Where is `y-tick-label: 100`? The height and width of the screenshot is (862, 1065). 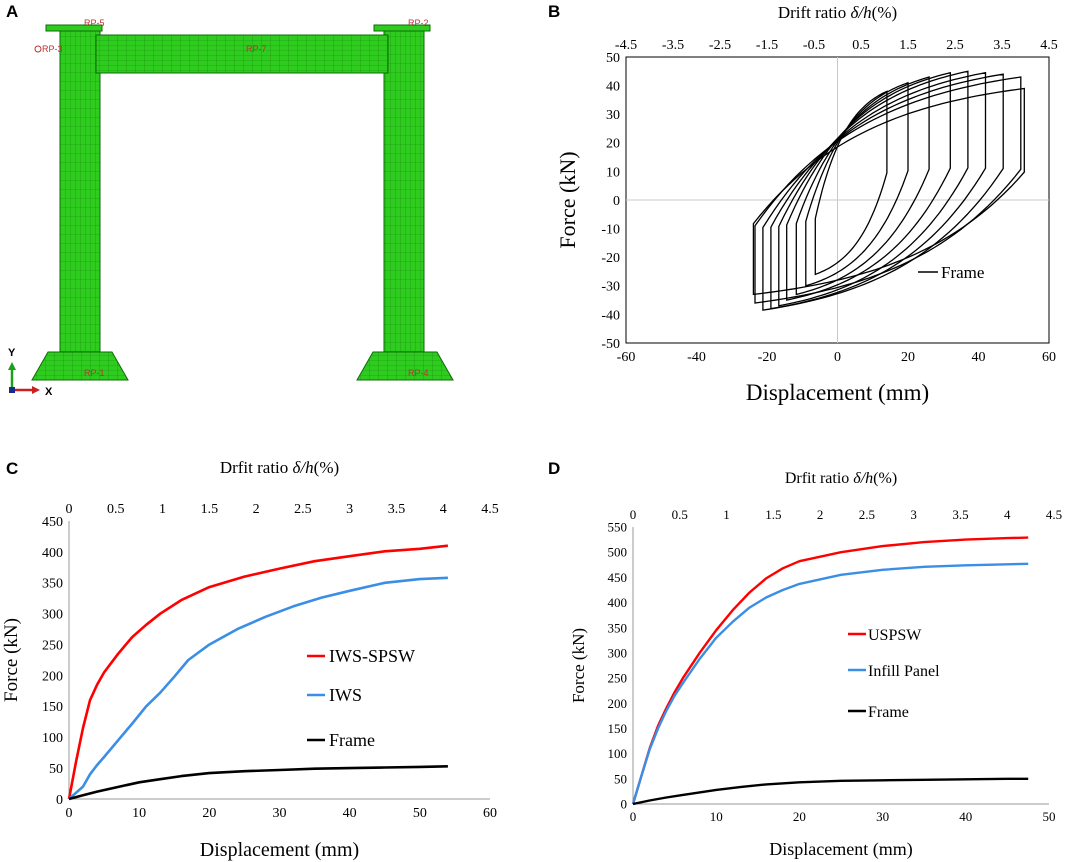
y-tick-label: 100 is located at coordinates (52, 738).